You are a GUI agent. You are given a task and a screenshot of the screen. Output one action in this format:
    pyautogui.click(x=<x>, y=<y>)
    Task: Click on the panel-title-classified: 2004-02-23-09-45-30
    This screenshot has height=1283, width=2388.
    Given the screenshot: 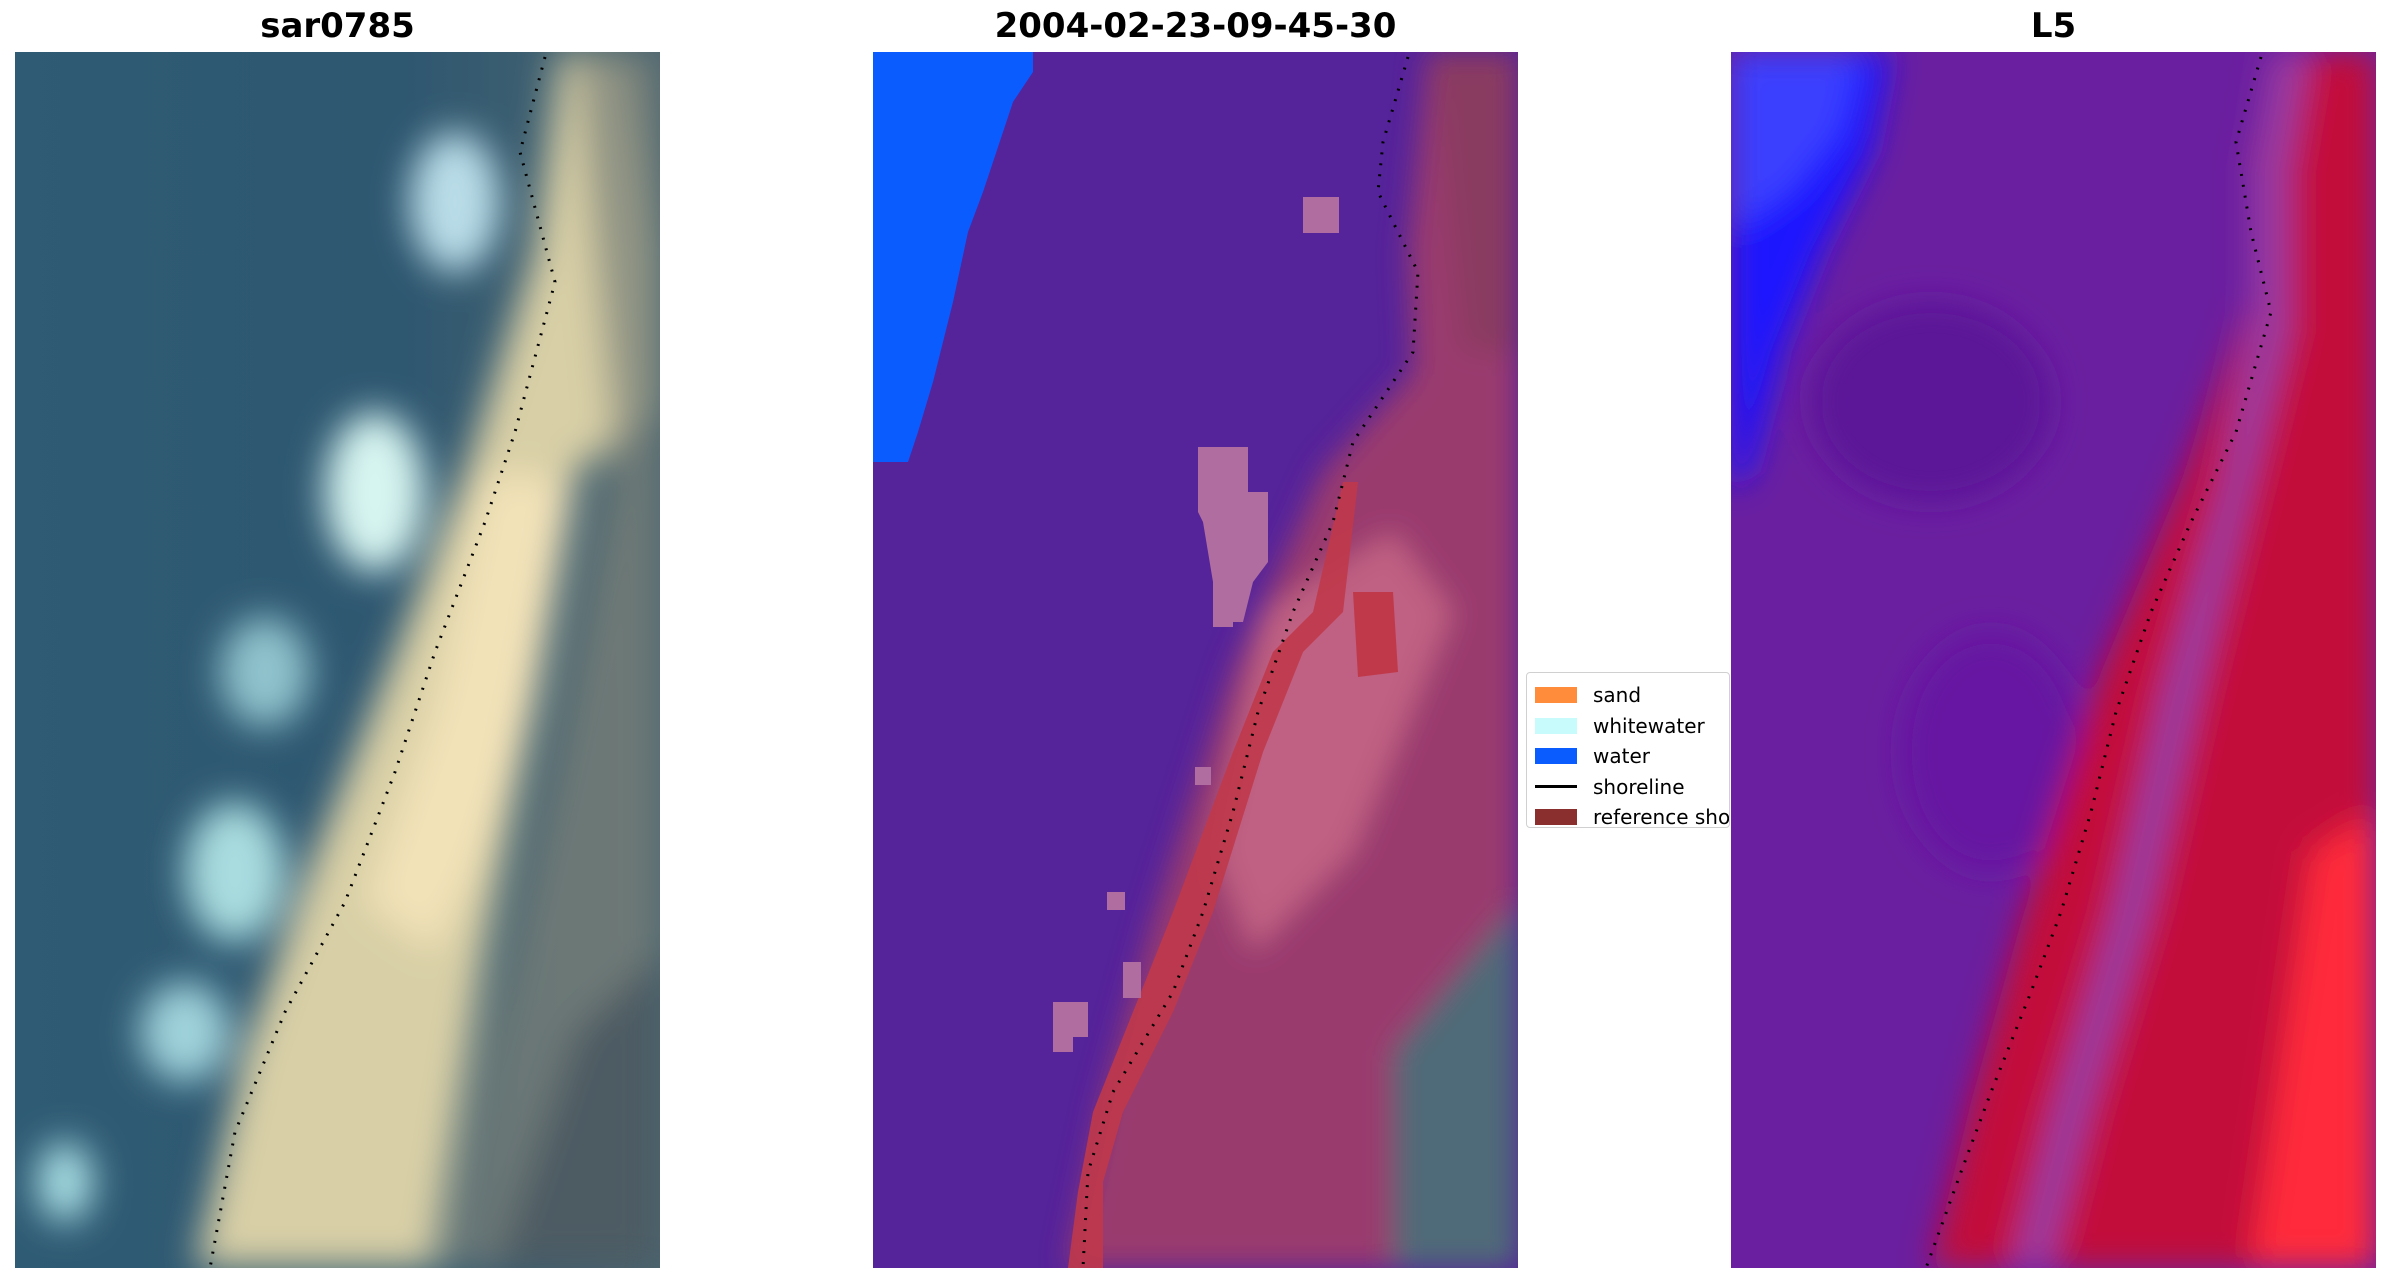 What is the action you would take?
    pyautogui.click(x=1195, y=26)
    